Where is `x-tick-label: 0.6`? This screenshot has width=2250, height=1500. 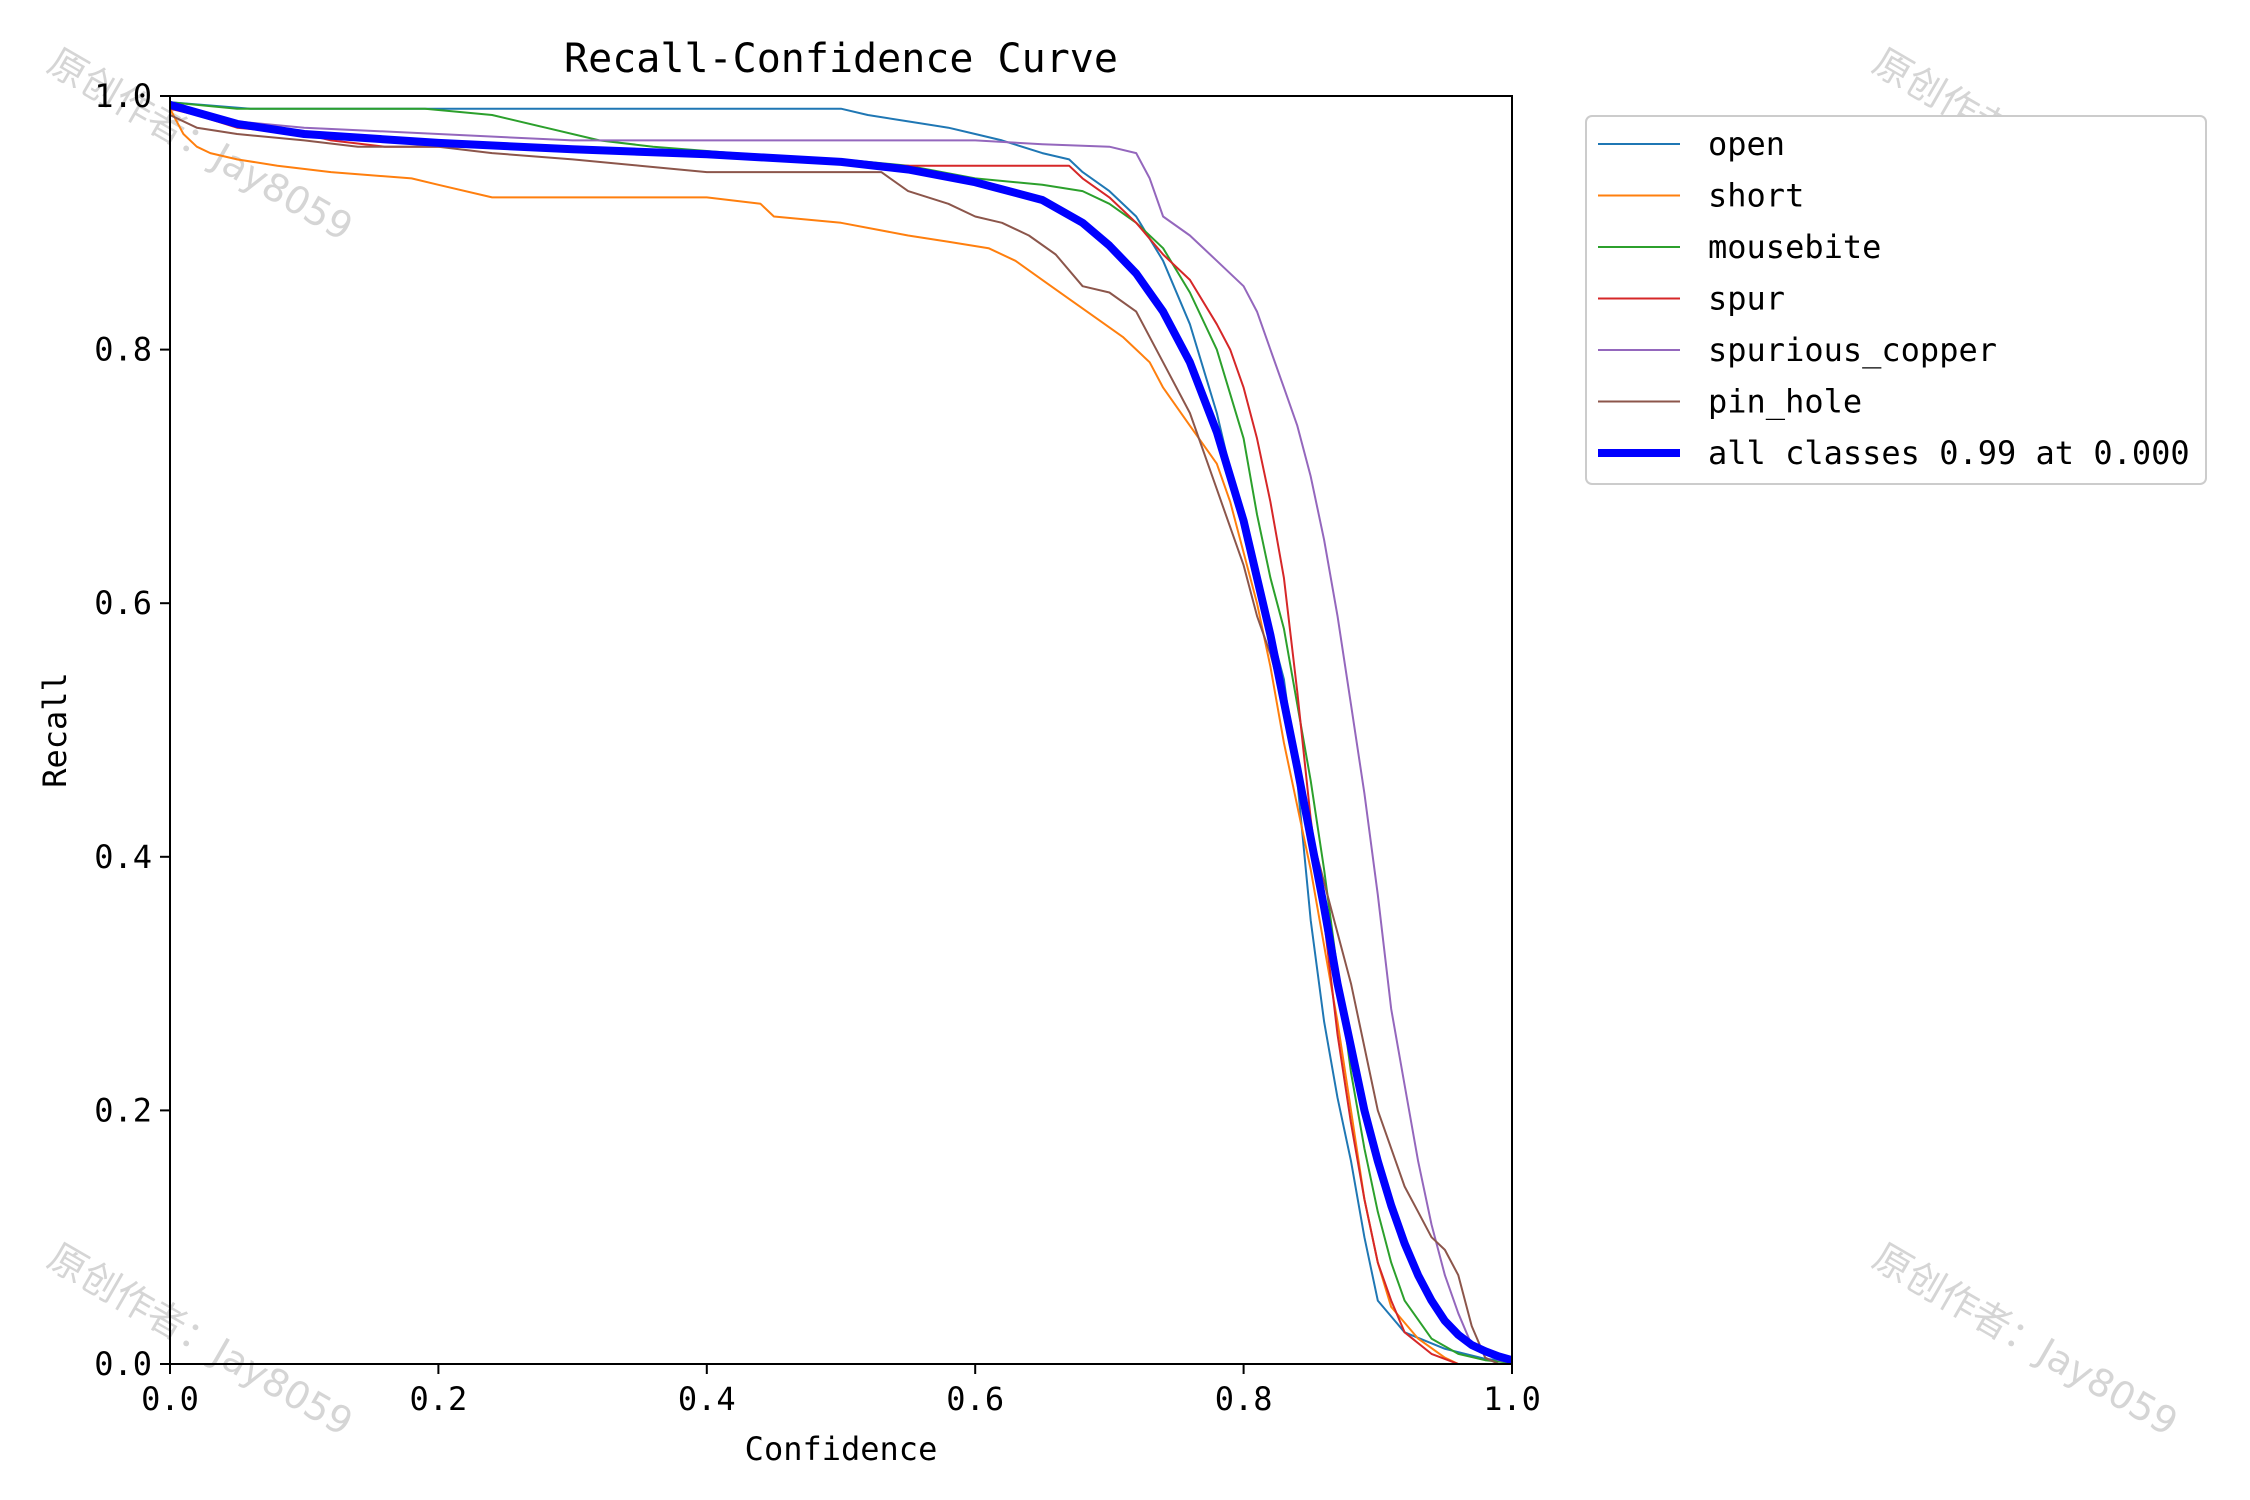 x-tick-label: 0.6 is located at coordinates (975, 1399).